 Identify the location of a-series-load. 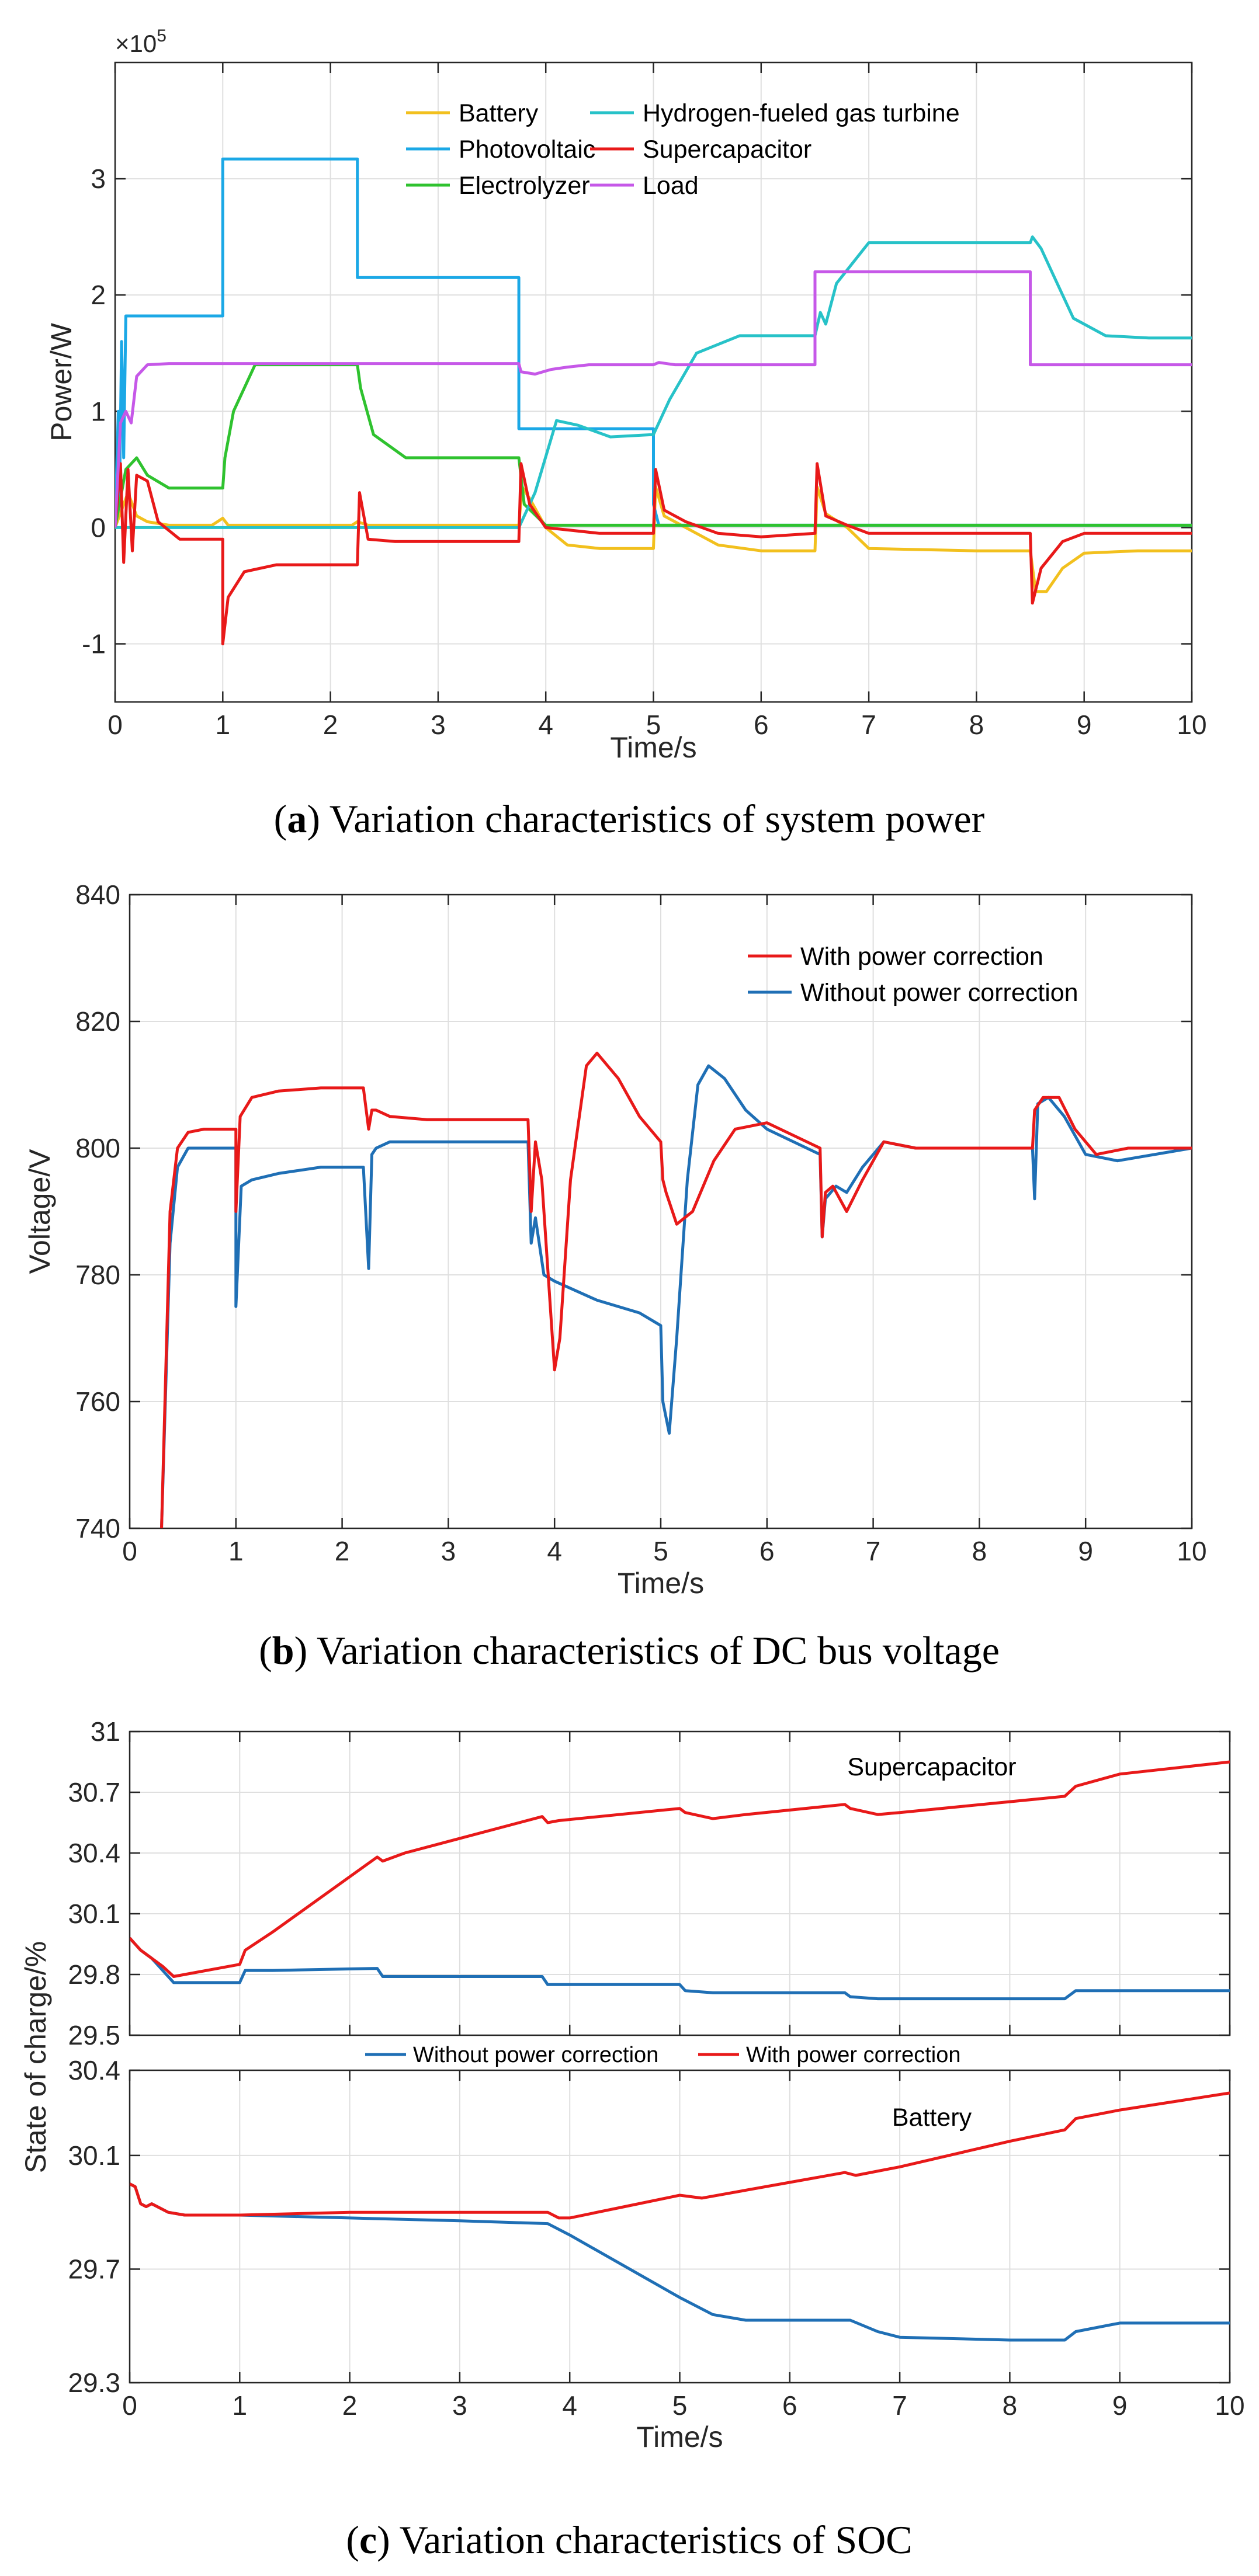
(653, 399).